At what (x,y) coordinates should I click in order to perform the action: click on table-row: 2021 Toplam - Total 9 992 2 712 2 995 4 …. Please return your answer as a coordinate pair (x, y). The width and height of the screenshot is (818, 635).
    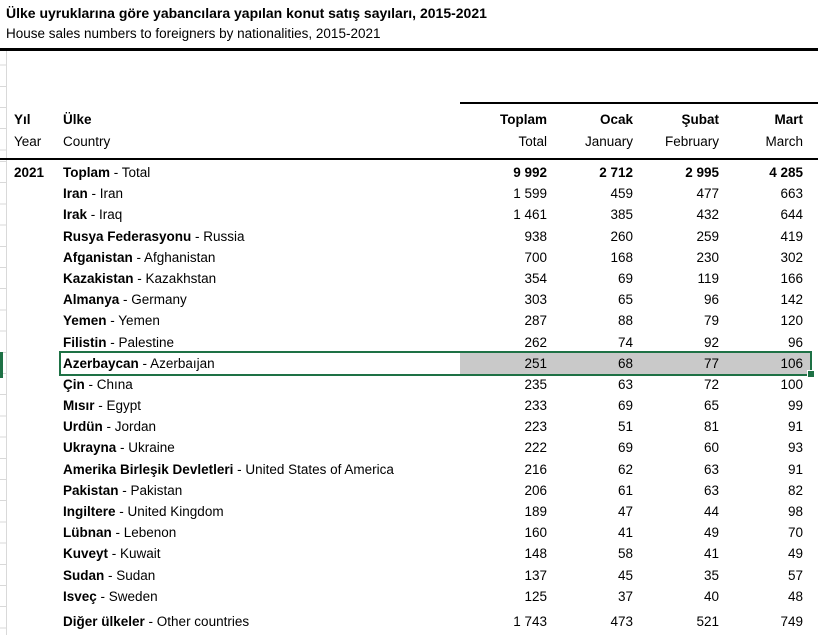
    Looking at the image, I should click on (409, 172).